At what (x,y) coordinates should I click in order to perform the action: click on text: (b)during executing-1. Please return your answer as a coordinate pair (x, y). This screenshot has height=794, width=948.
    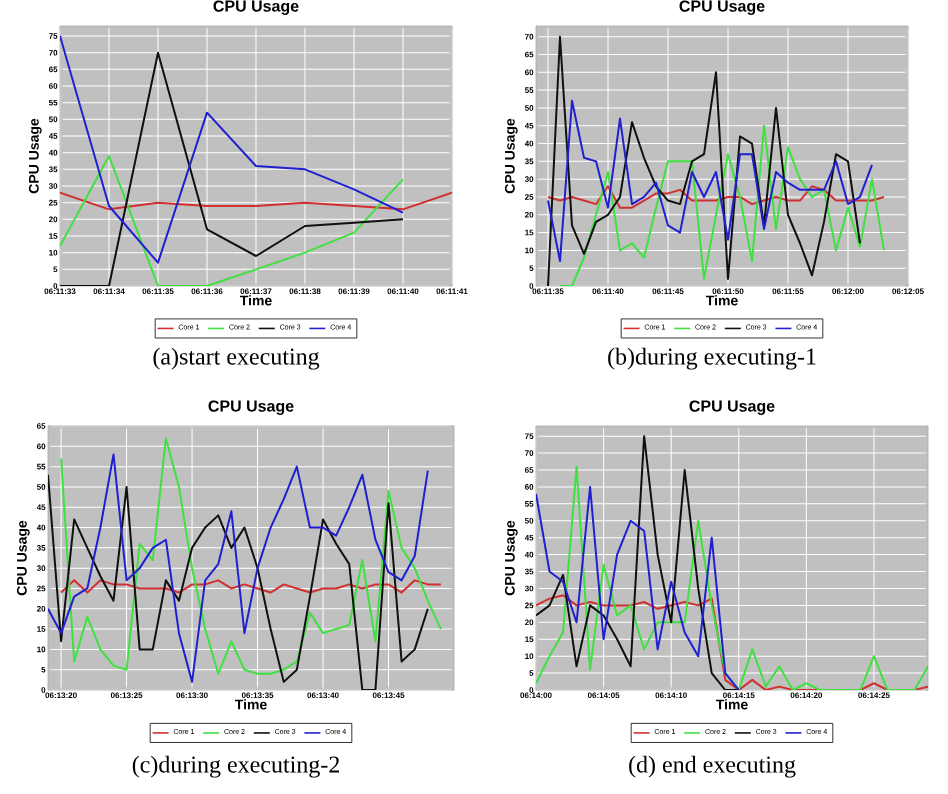
    Looking at the image, I should click on (712, 358).